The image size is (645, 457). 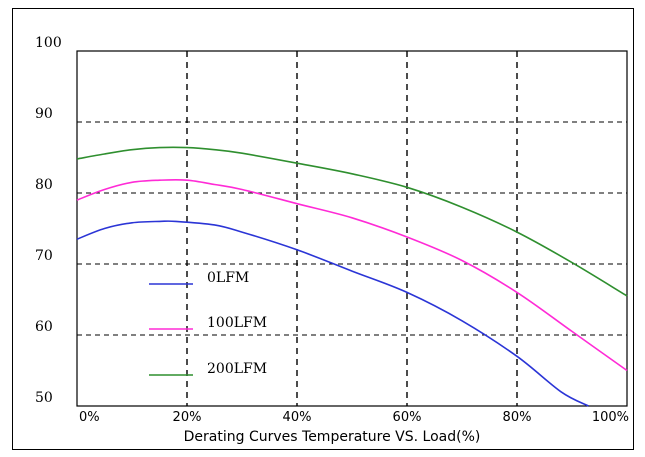 I want to click on legend: 0LFM 100LFM 200LFM, so click(x=208, y=323).